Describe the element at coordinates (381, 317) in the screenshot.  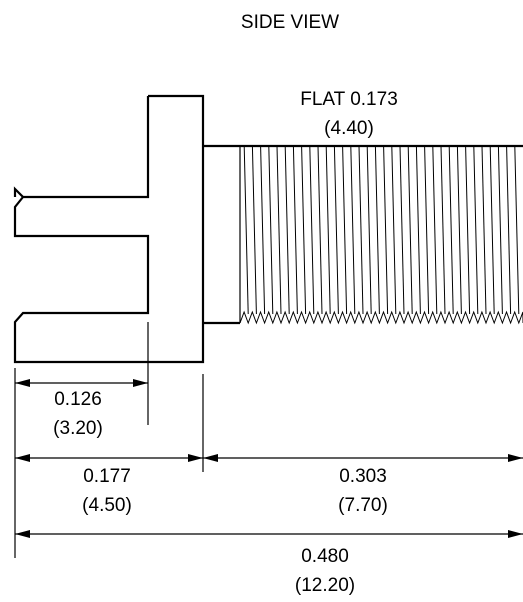
I see `thread-teeth` at that location.